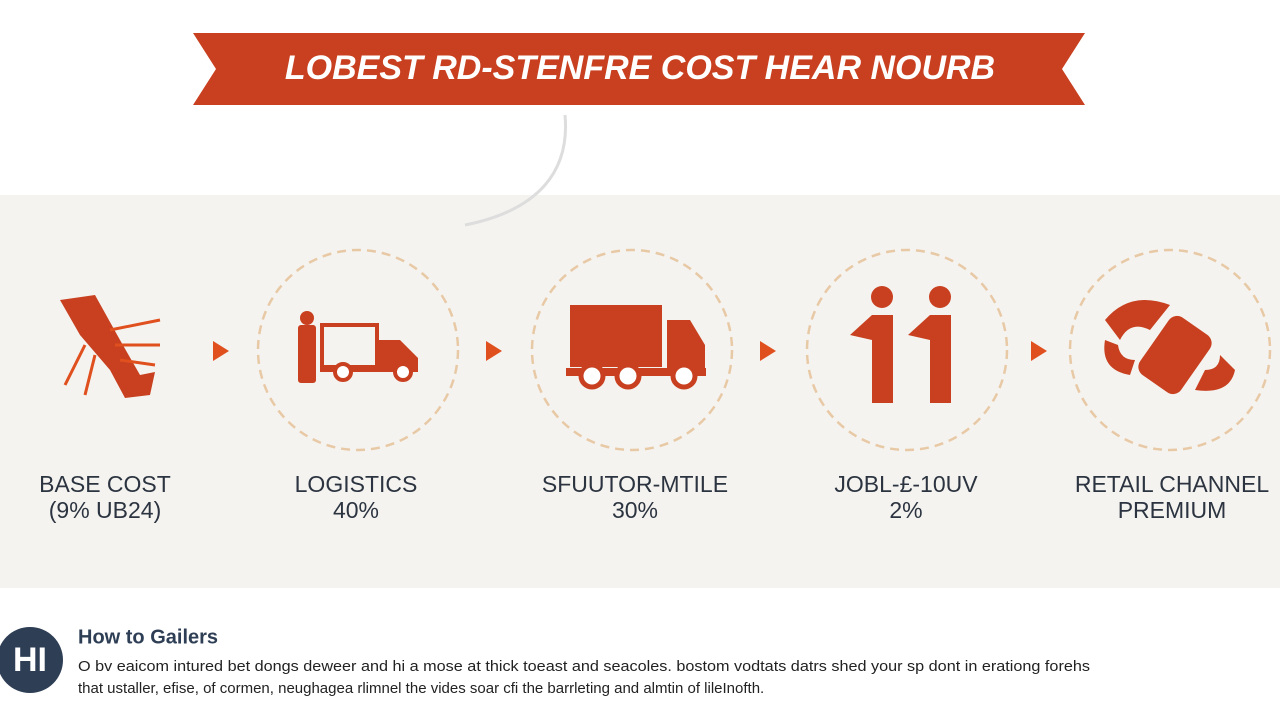  I want to click on step-detail: (9% UB24), so click(105, 510).